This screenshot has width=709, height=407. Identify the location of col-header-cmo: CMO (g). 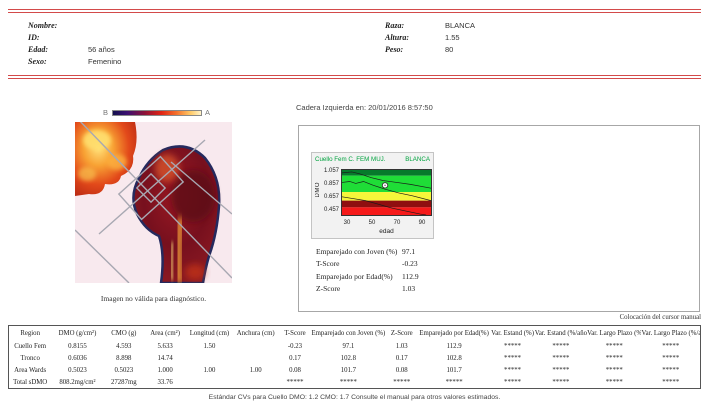
(124, 333).